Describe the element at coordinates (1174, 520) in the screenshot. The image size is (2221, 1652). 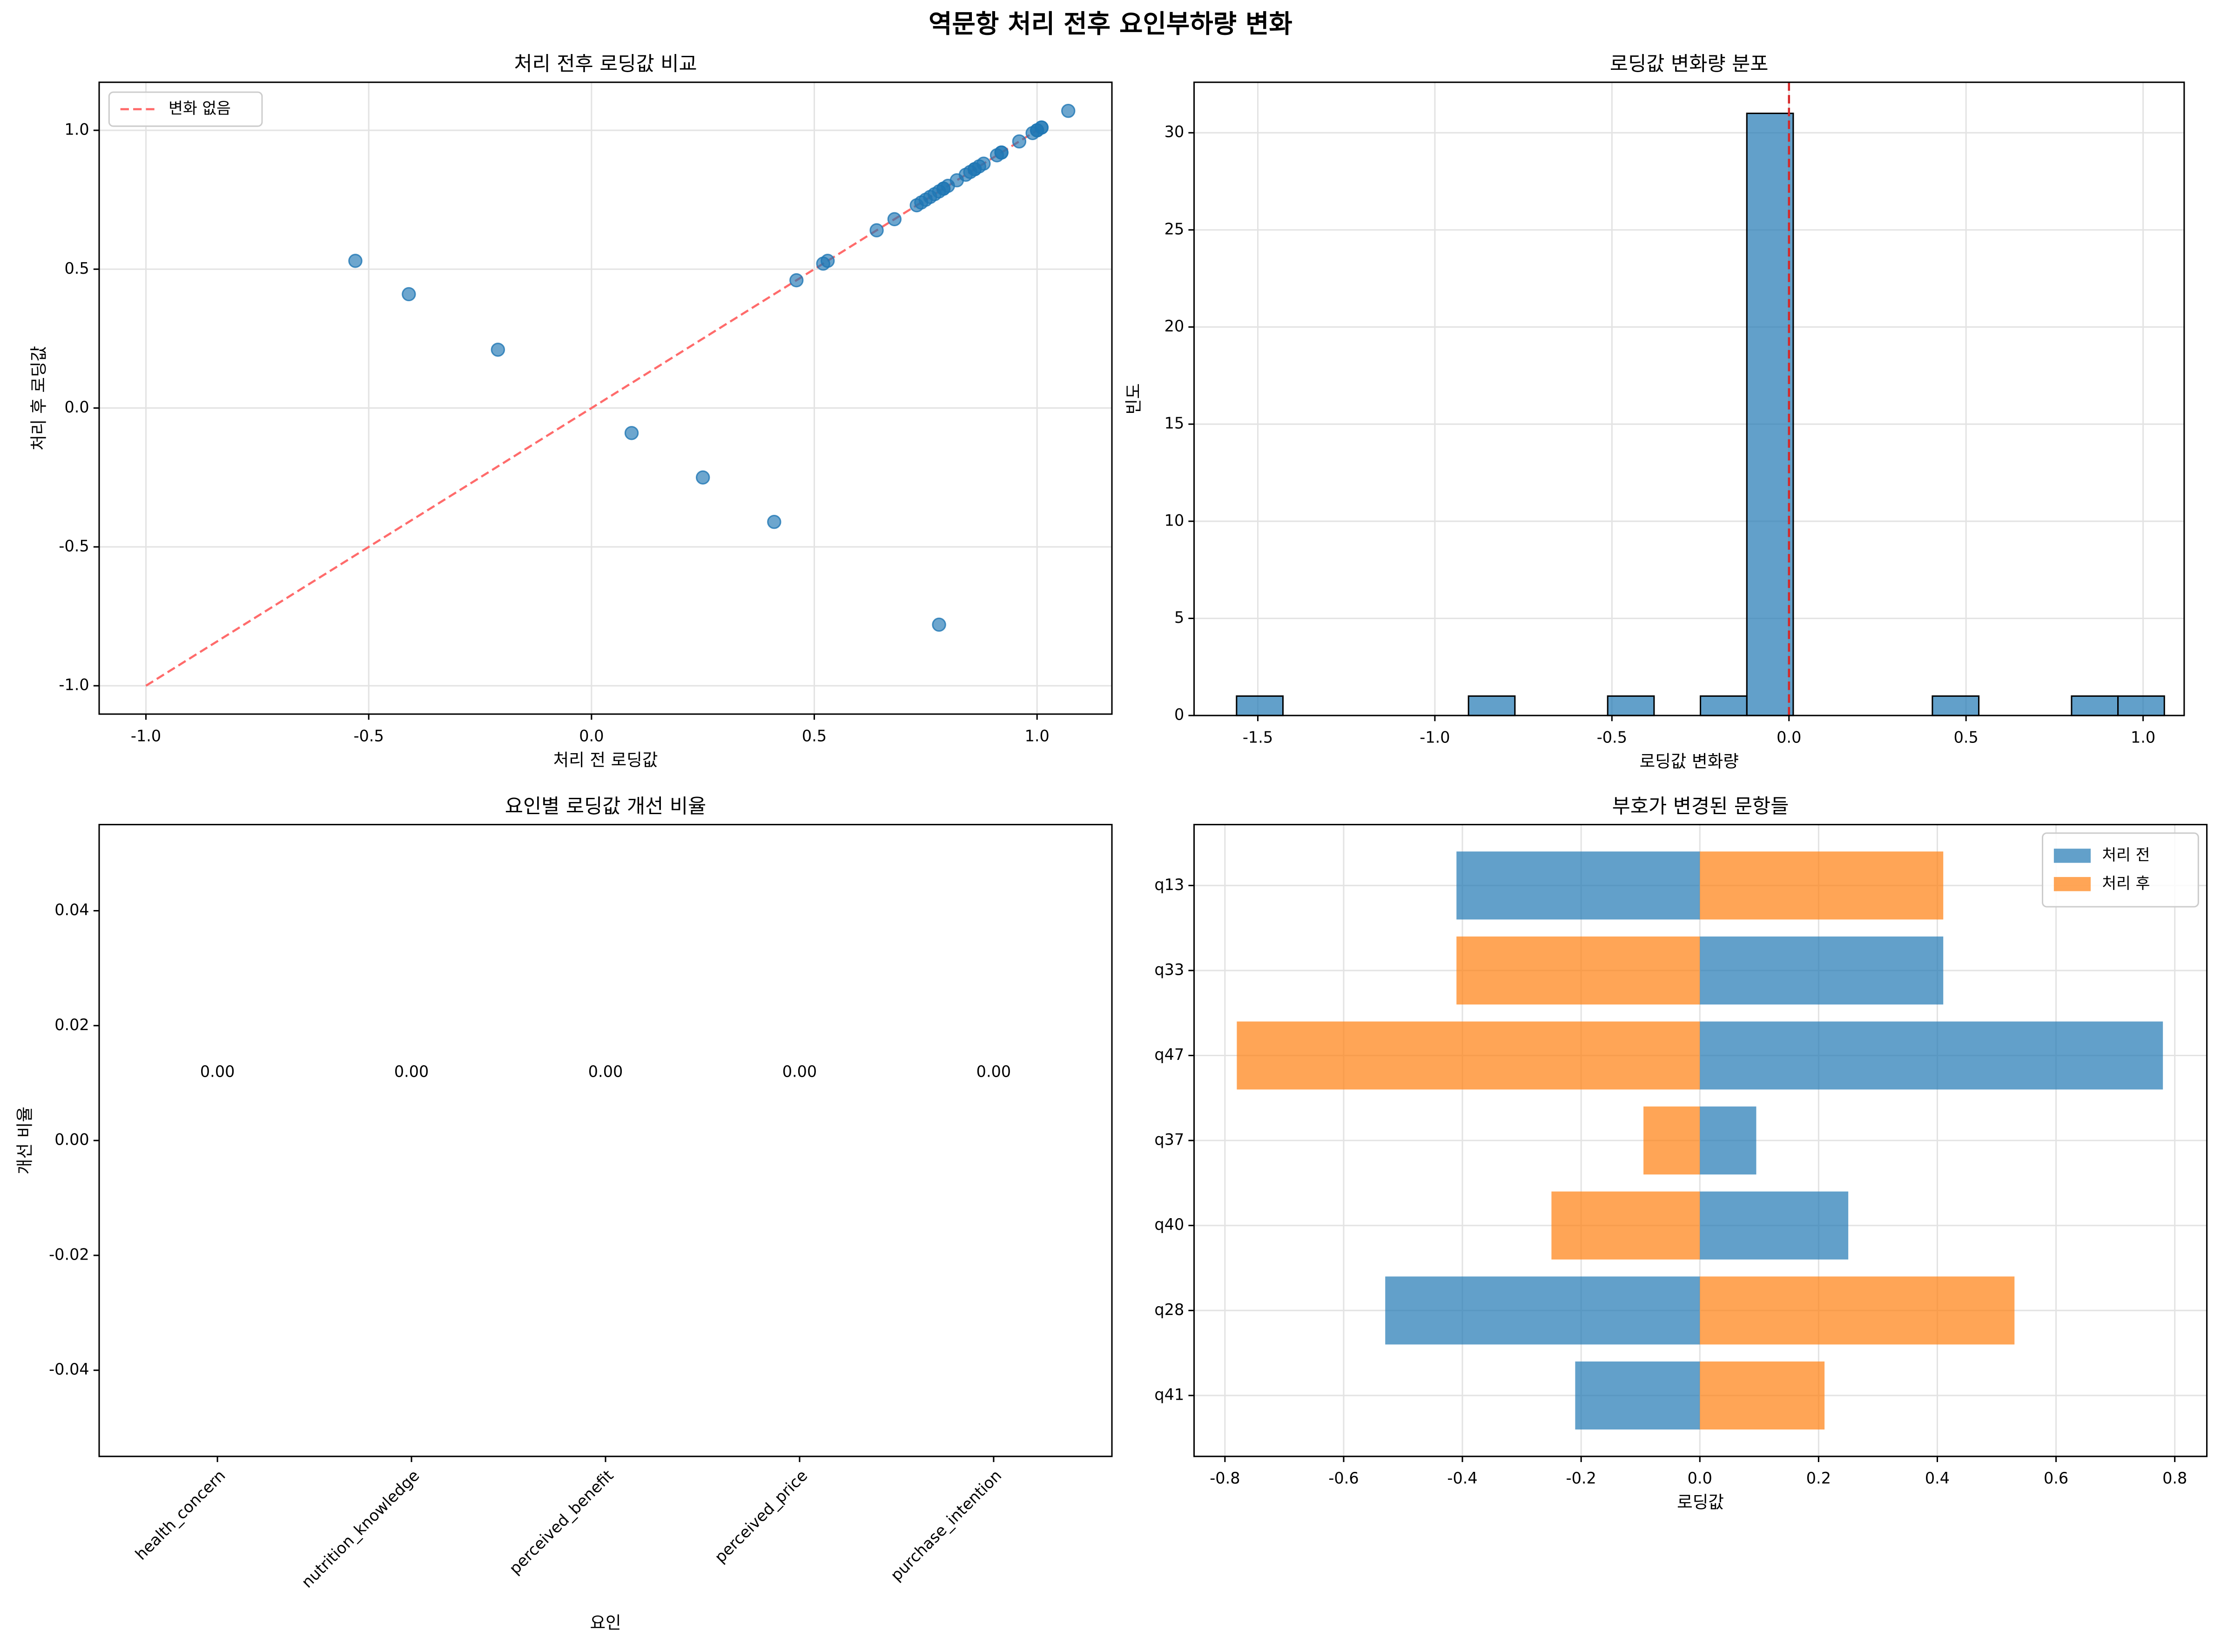
I see `y-tick-label: 10` at that location.